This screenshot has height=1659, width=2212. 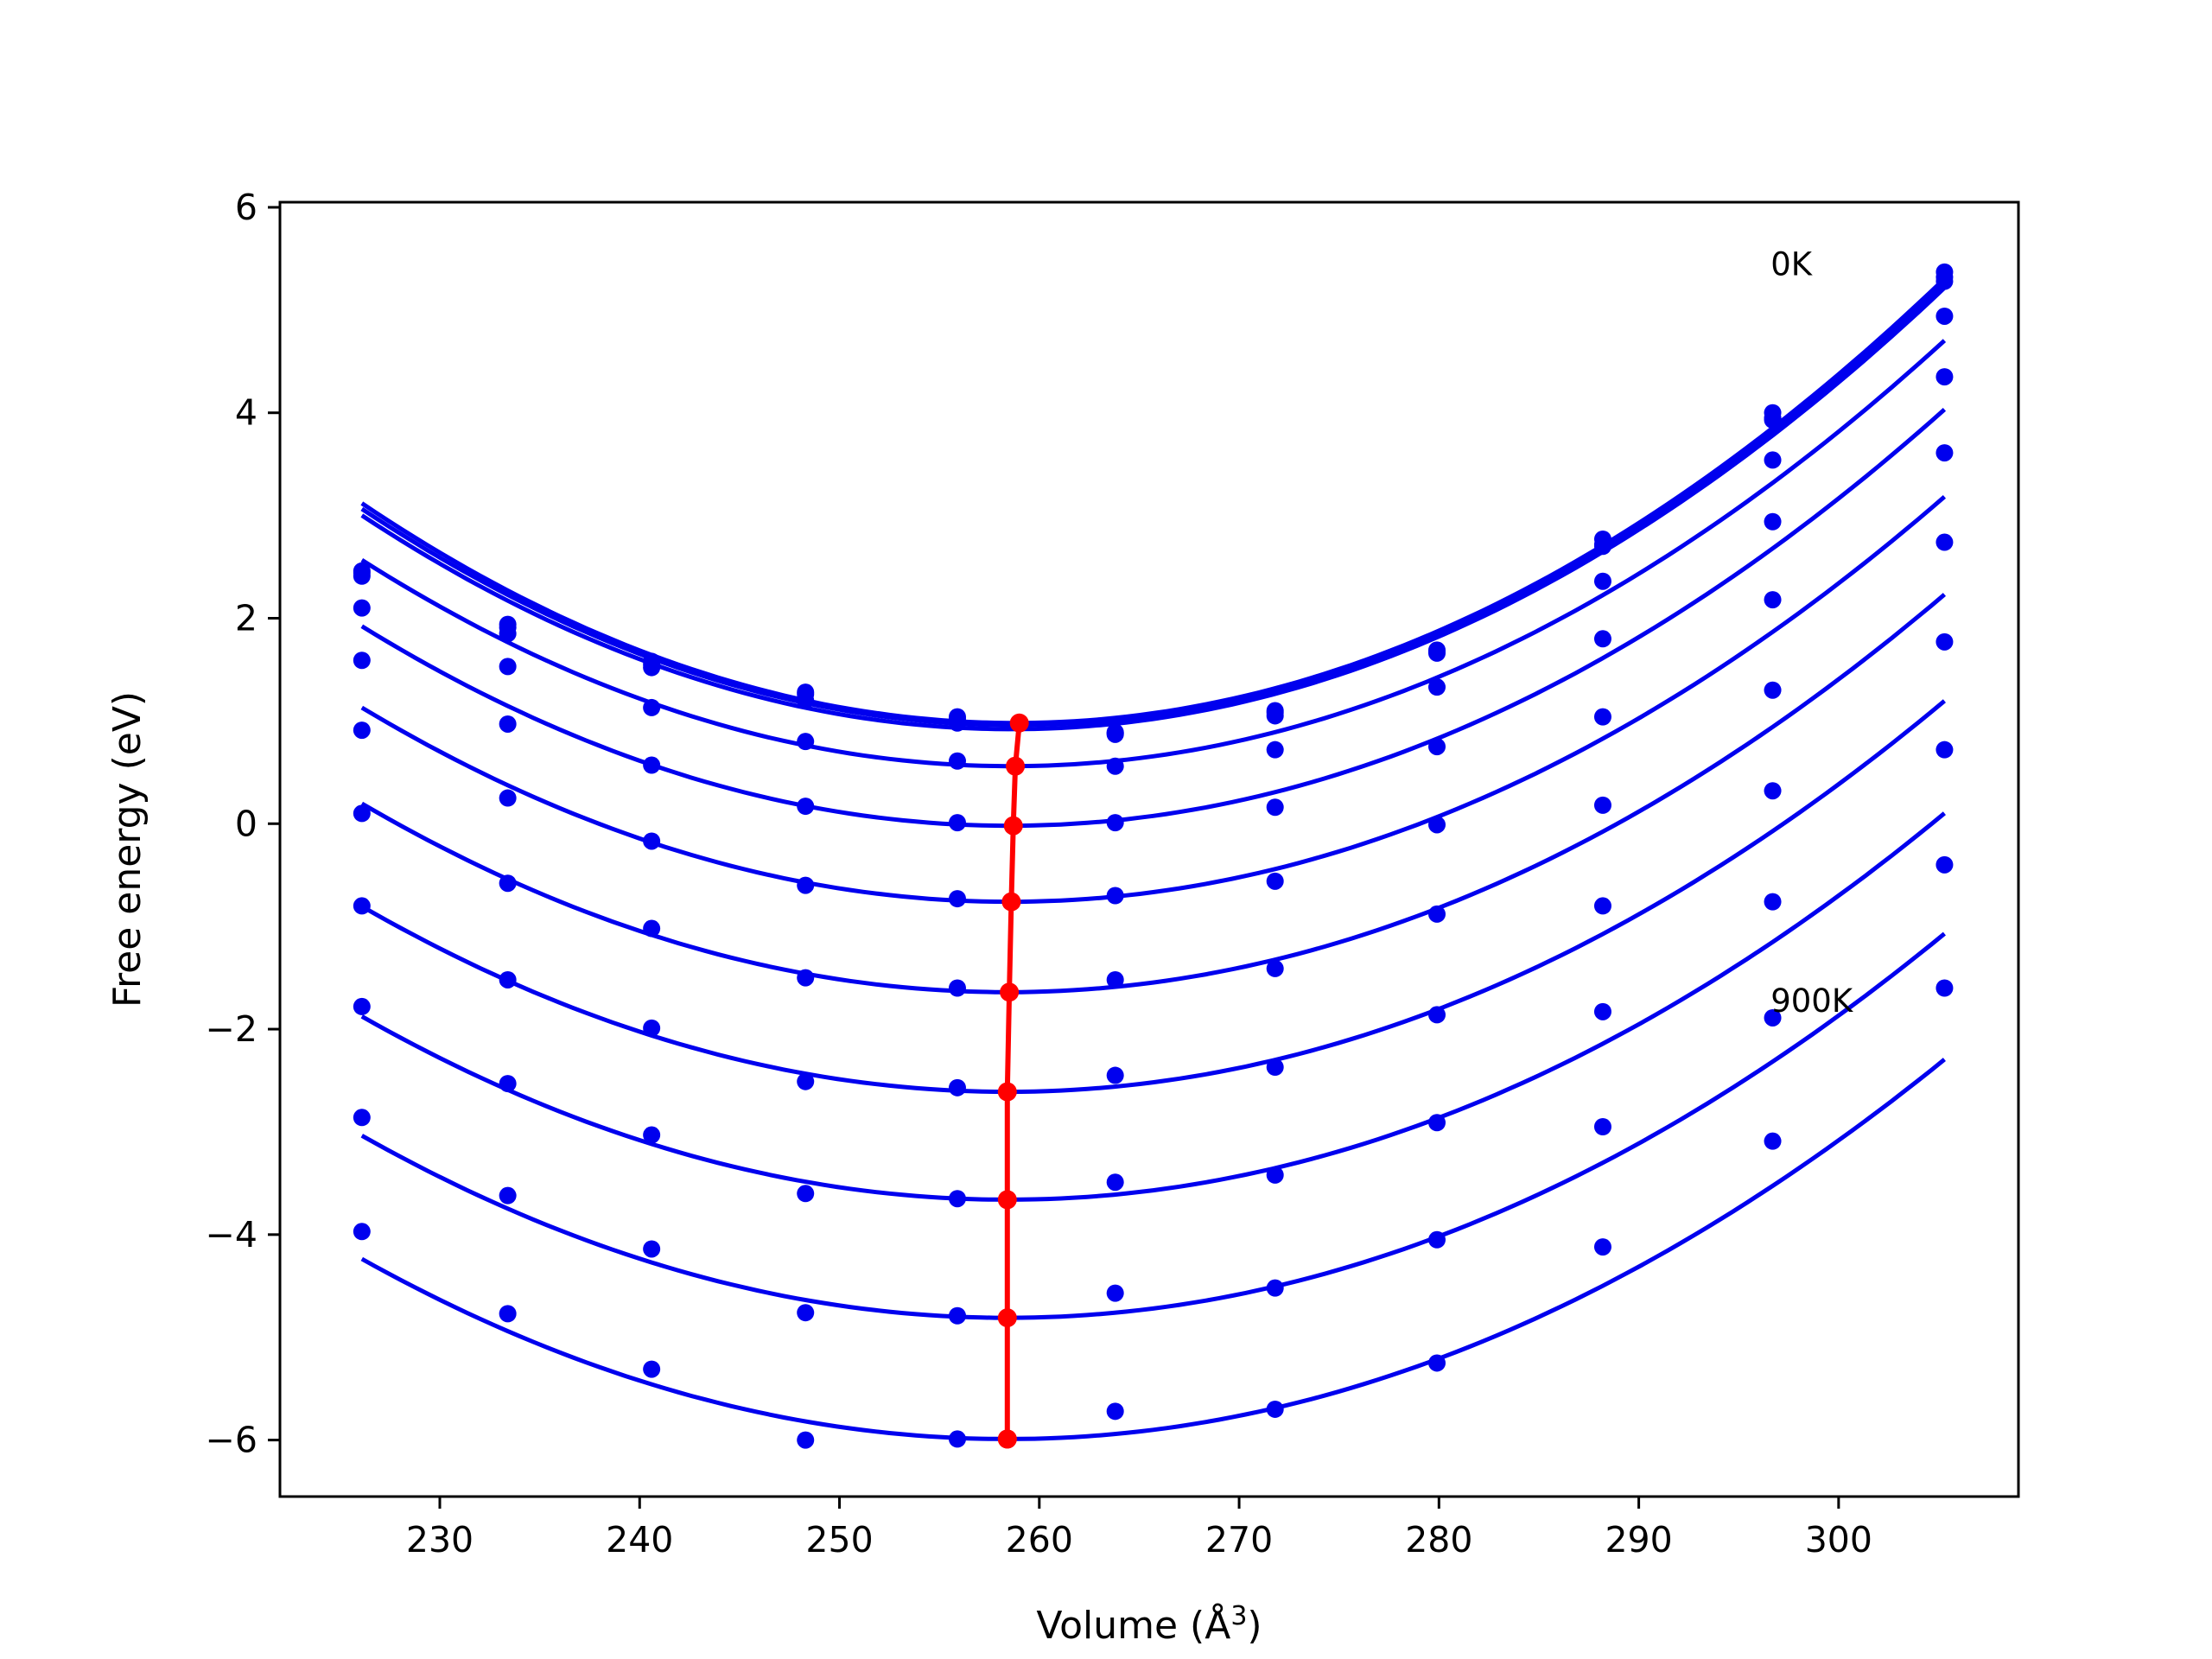 I want to click on y-tick-label: −2, so click(x=232, y=1029).